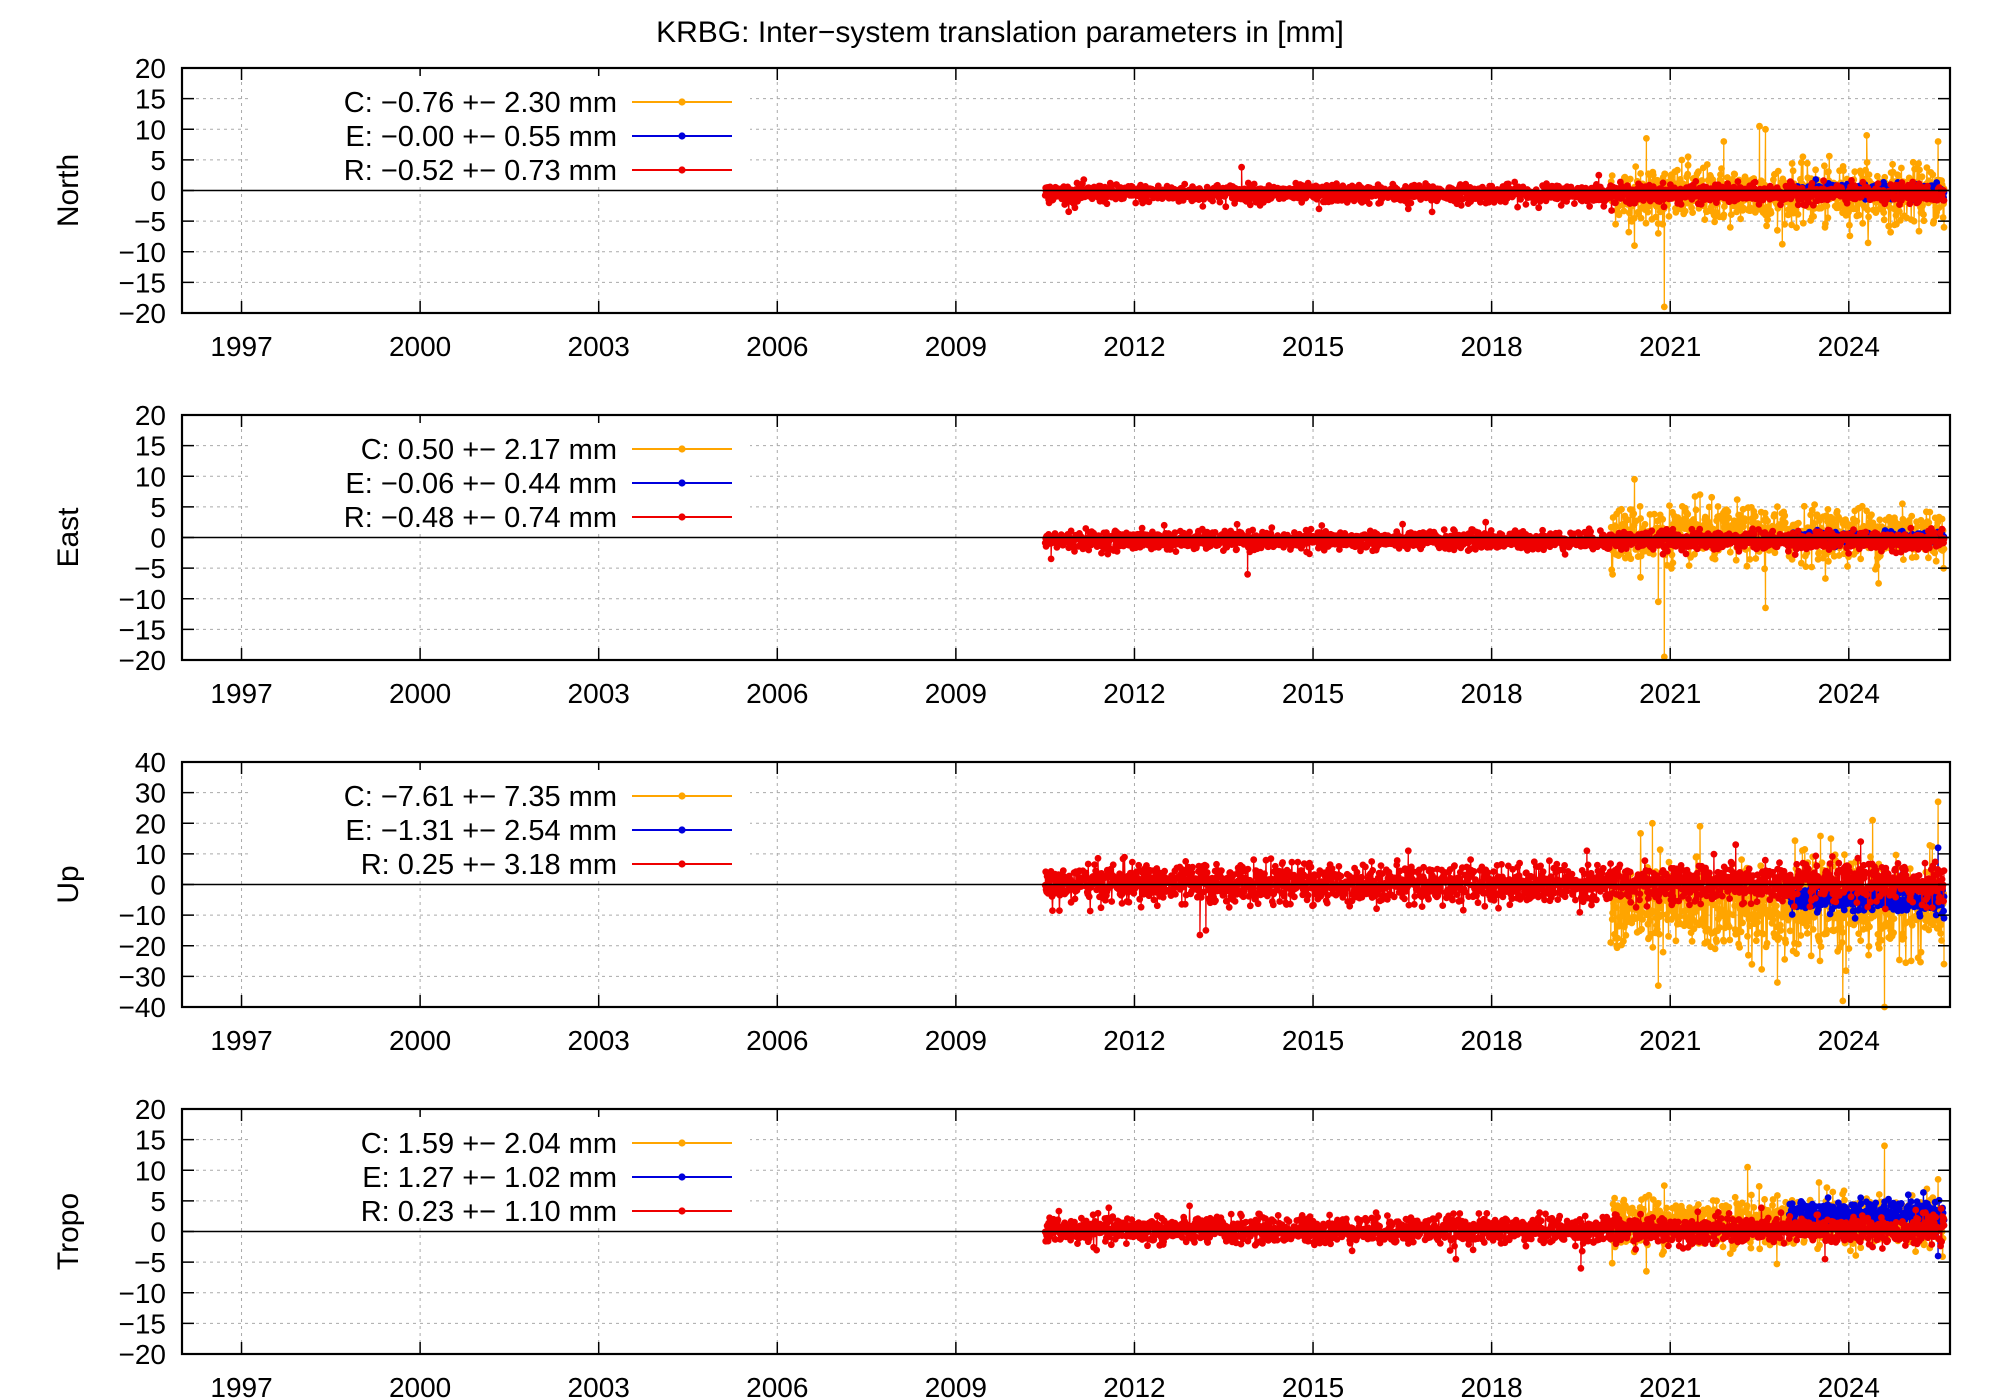 This screenshot has width=2000, height=1400. What do you see at coordinates (1777, 216) in the screenshot?
I see `series-C` at bounding box center [1777, 216].